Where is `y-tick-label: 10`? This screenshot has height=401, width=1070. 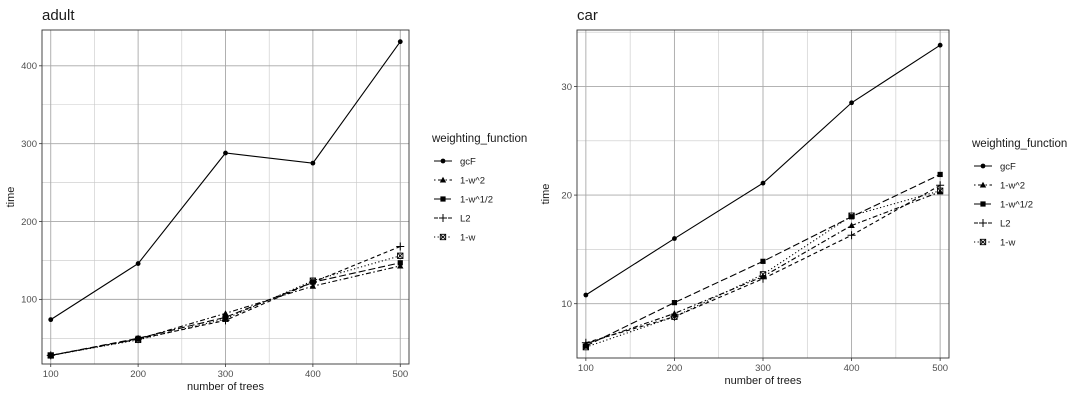
y-tick-label: 10 is located at coordinates (566, 304).